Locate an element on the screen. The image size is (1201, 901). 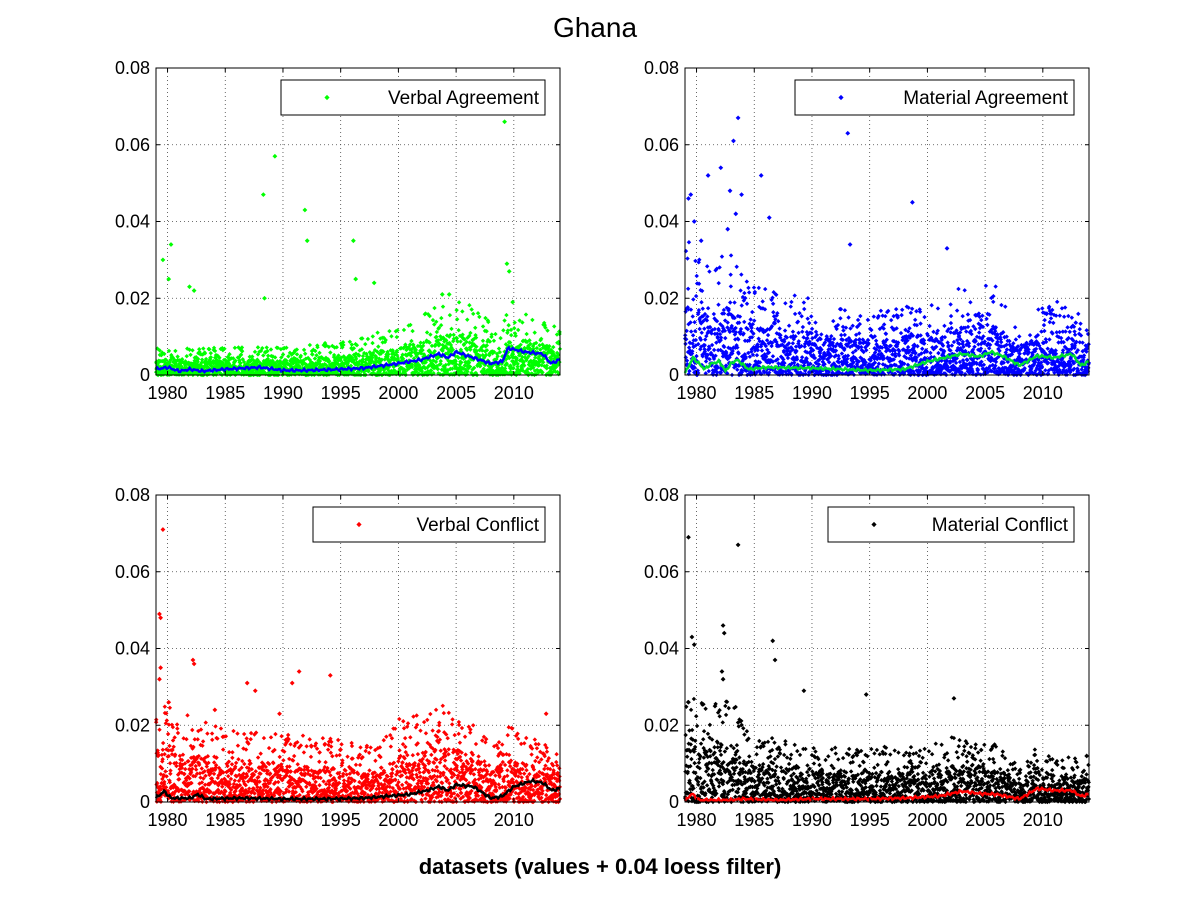
x-tick-label: 2010 is located at coordinates (514, 393).